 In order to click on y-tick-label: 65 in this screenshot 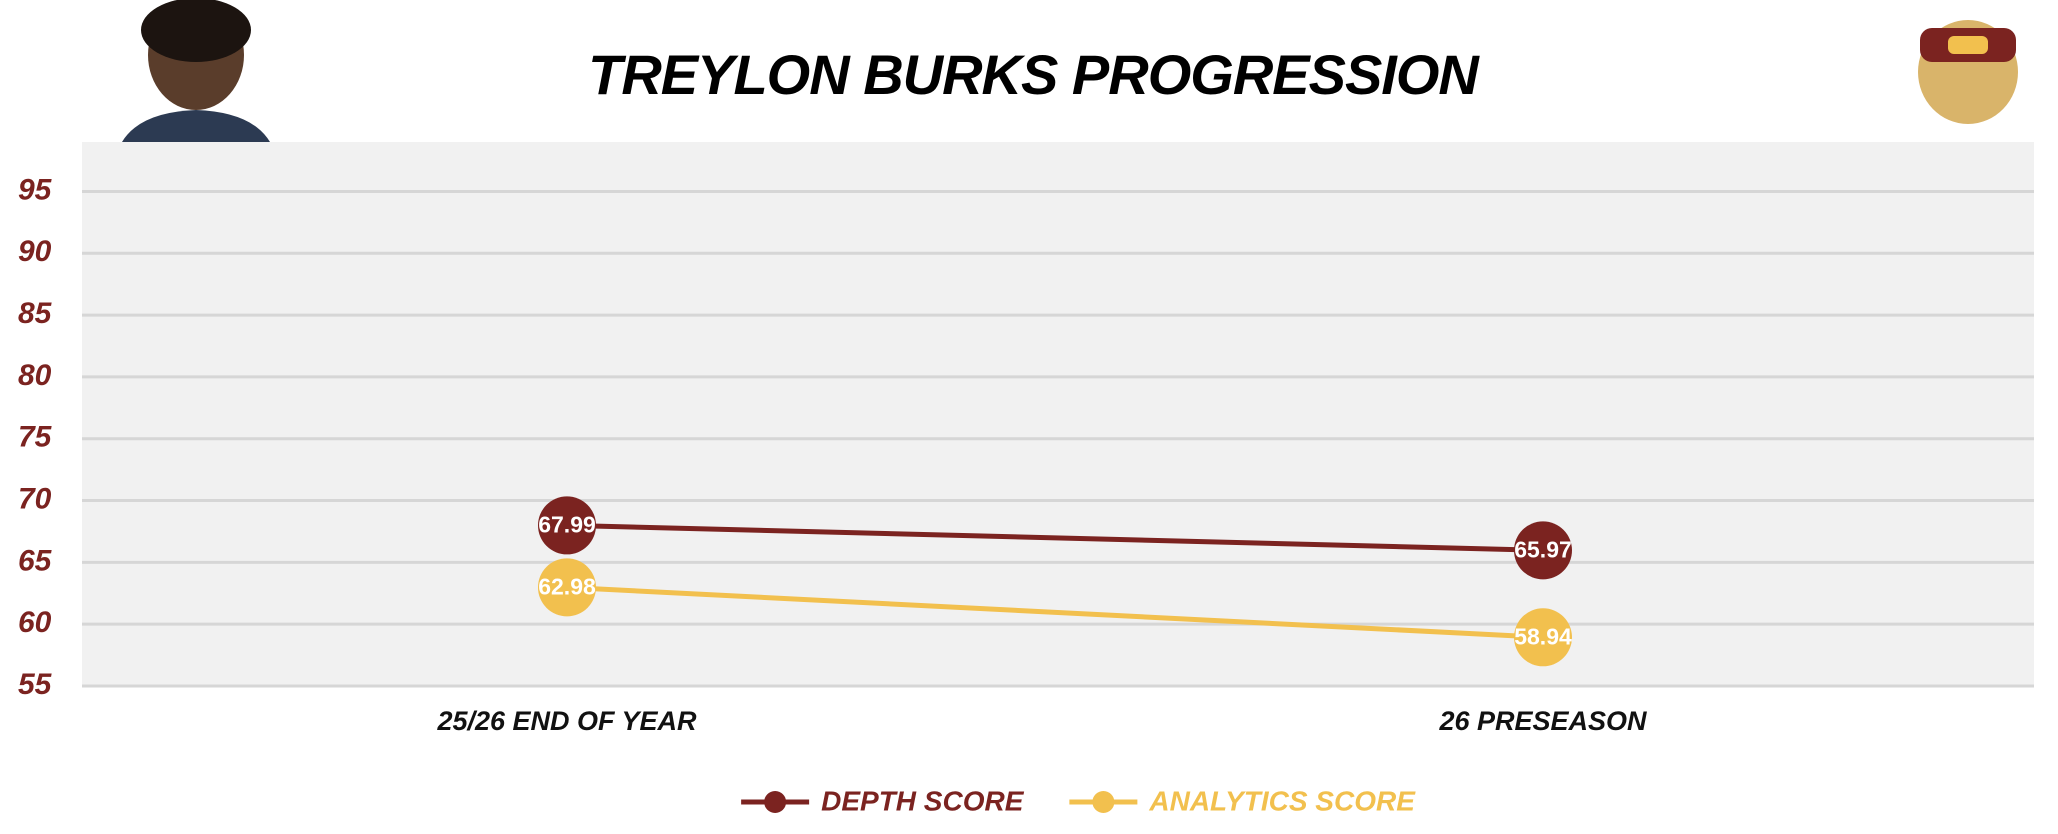, I will do `click(35, 560)`.